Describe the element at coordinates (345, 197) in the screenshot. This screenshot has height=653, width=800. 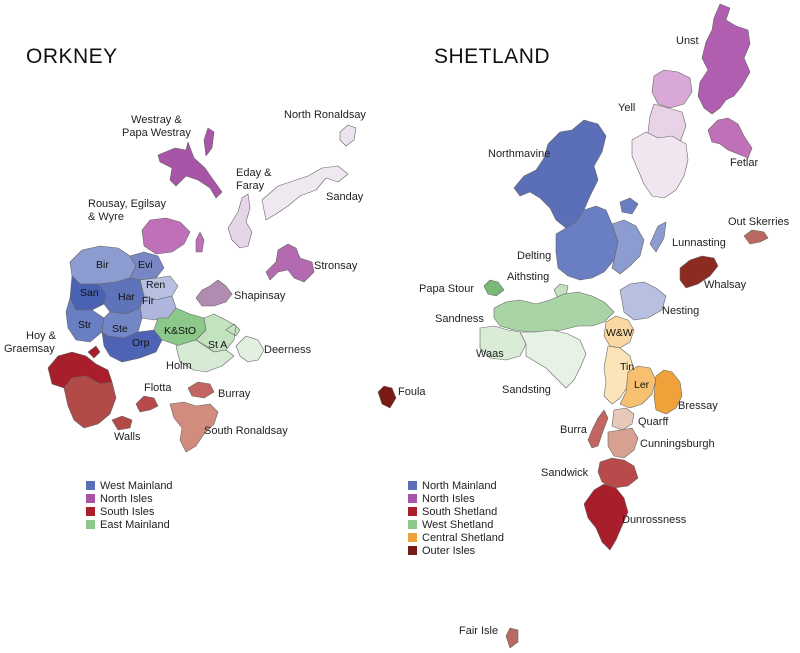
I see `label-sanday: Sanday` at that location.